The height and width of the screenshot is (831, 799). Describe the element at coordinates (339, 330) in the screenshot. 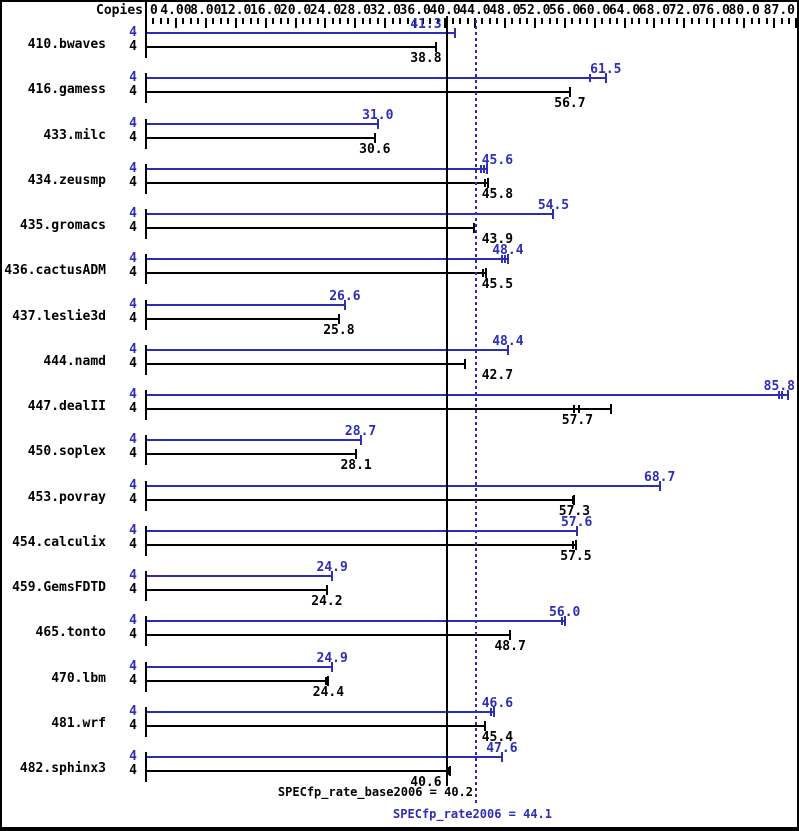

I see `bar-value-label: 25.8` at that location.